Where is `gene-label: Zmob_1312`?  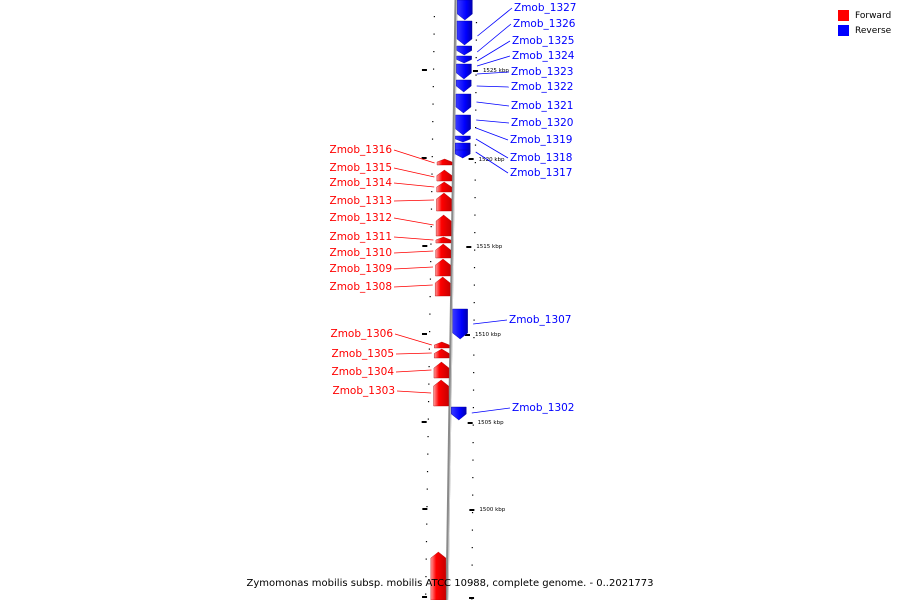
gene-label: Zmob_1312 is located at coordinates (361, 218).